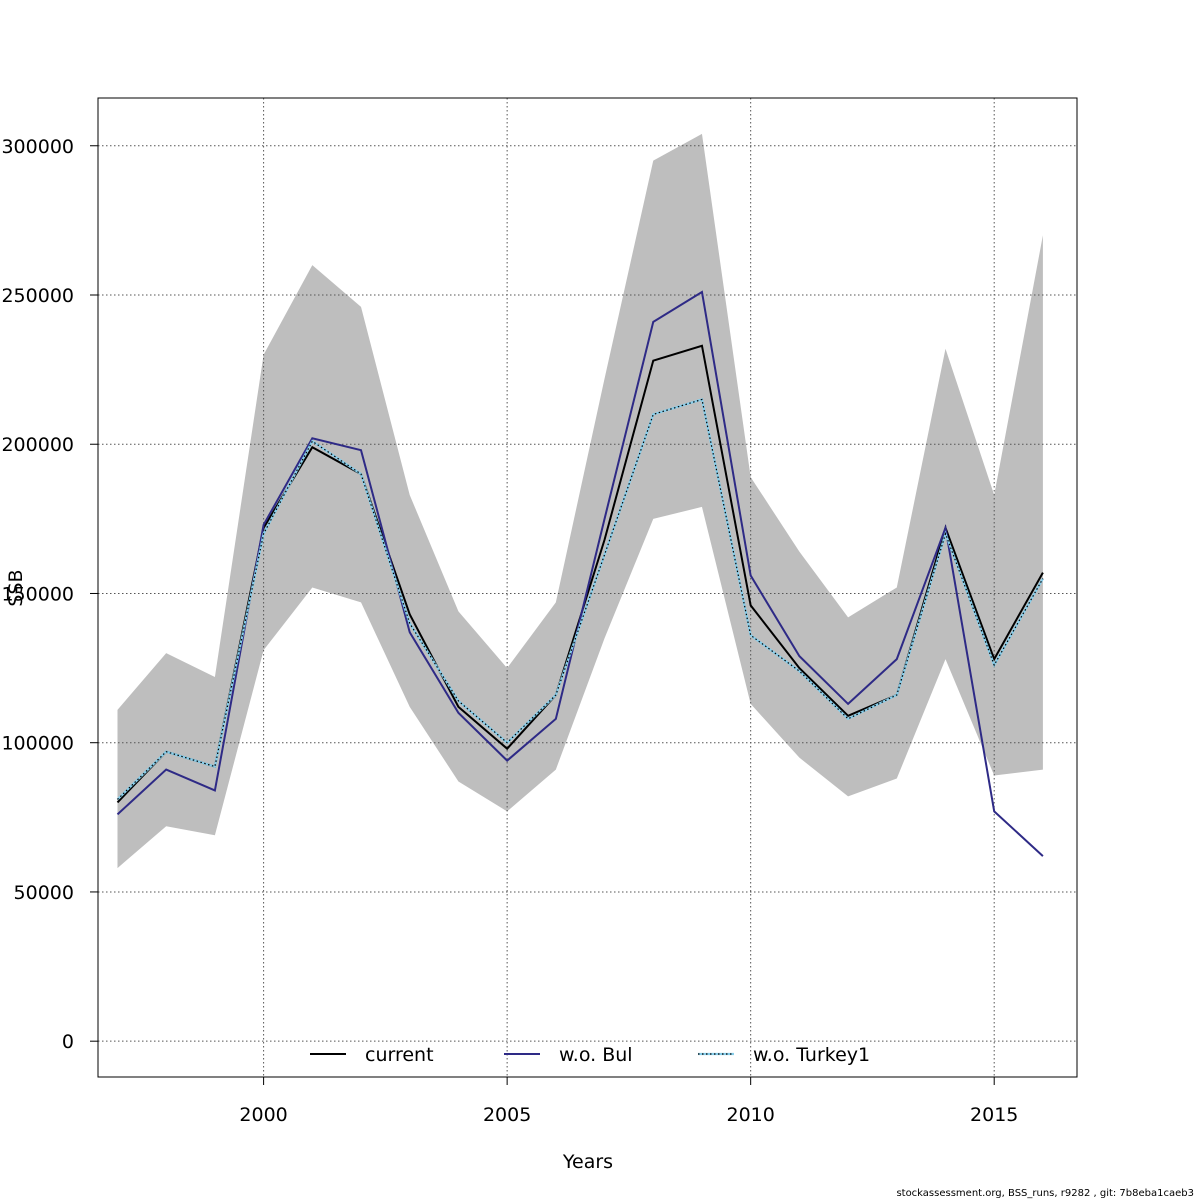  What do you see at coordinates (16, 587) in the screenshot?
I see `y-axis-title: SSB` at bounding box center [16, 587].